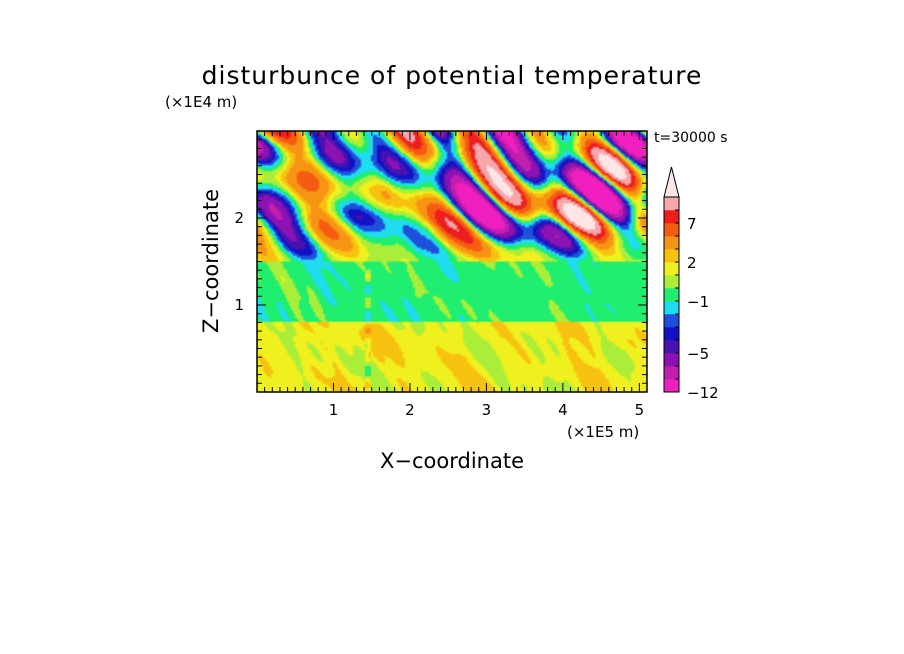  What do you see at coordinates (698, 302) in the screenshot?
I see `colorbar-label: −1` at bounding box center [698, 302].